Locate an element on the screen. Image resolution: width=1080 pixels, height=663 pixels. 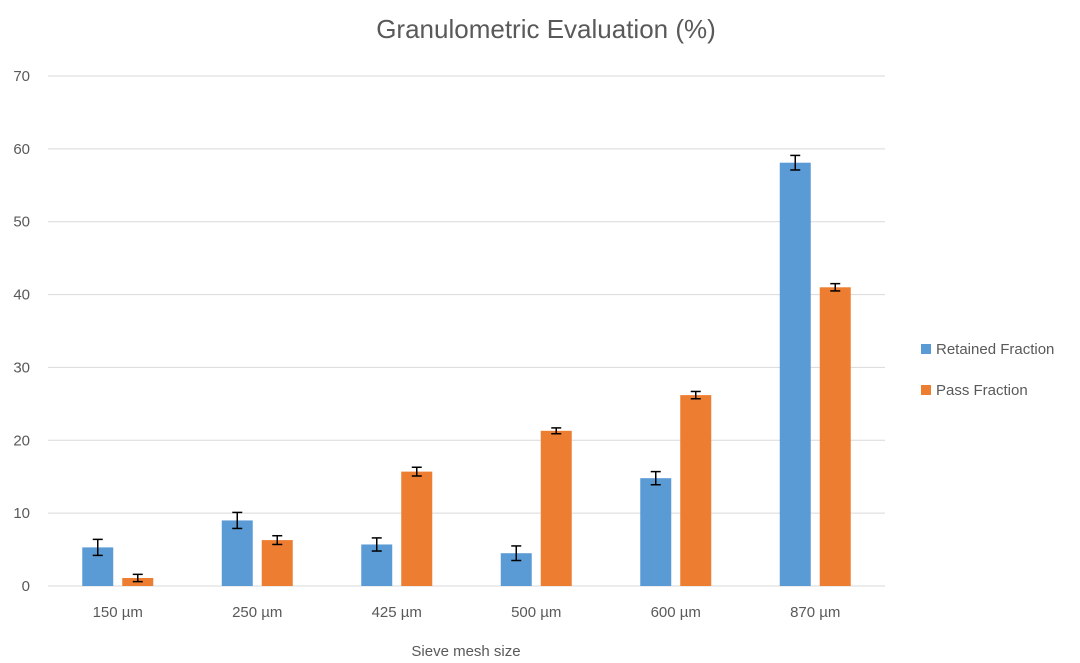
x-axis-title: Sieve mesh size is located at coordinates (465, 650).